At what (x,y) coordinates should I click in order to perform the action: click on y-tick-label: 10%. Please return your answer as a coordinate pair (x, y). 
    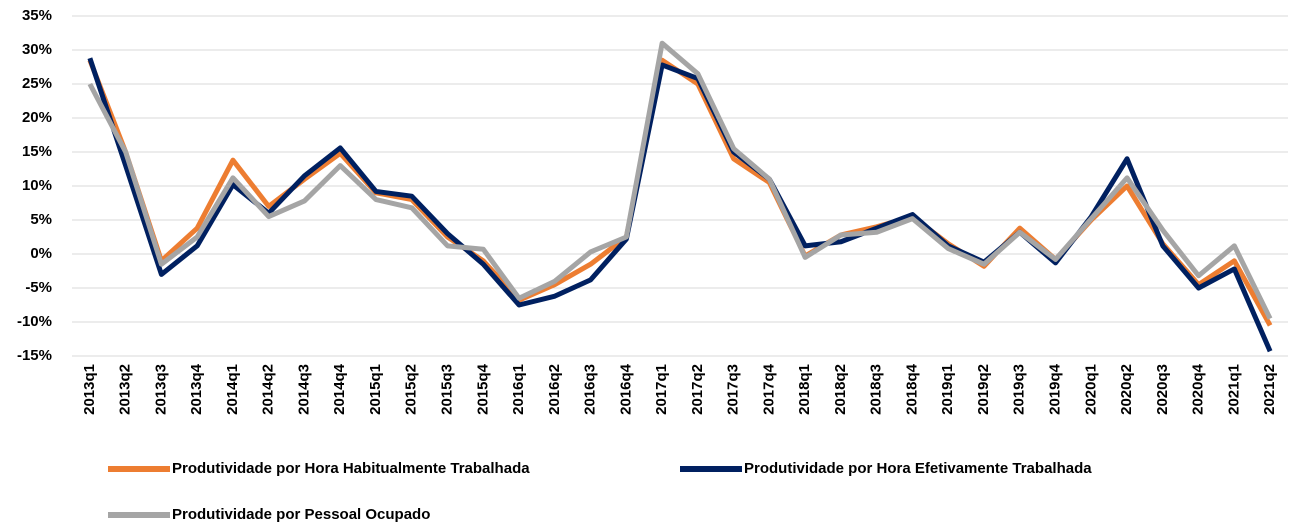
    Looking at the image, I should click on (37, 185).